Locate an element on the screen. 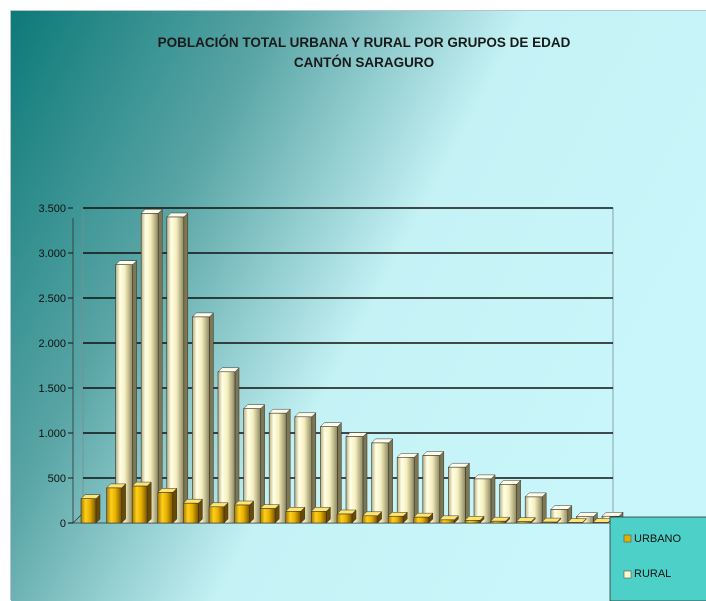 The width and height of the screenshot is (706, 601). legend: URBANO RURAL is located at coordinates (658, 559).